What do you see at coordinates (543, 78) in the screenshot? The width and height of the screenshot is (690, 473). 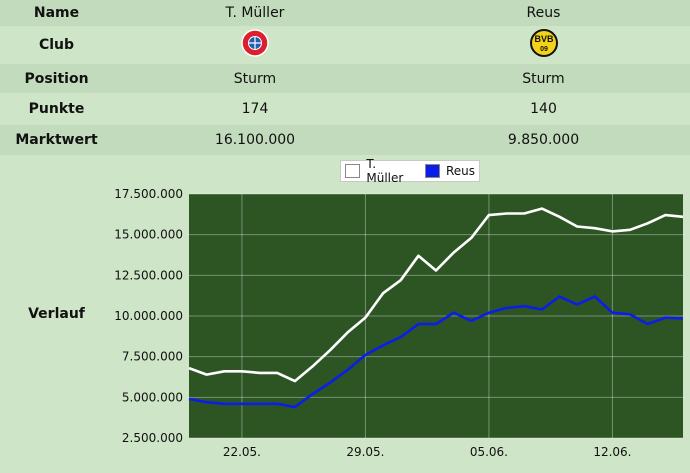 I see `player2-position: Sturm` at bounding box center [543, 78].